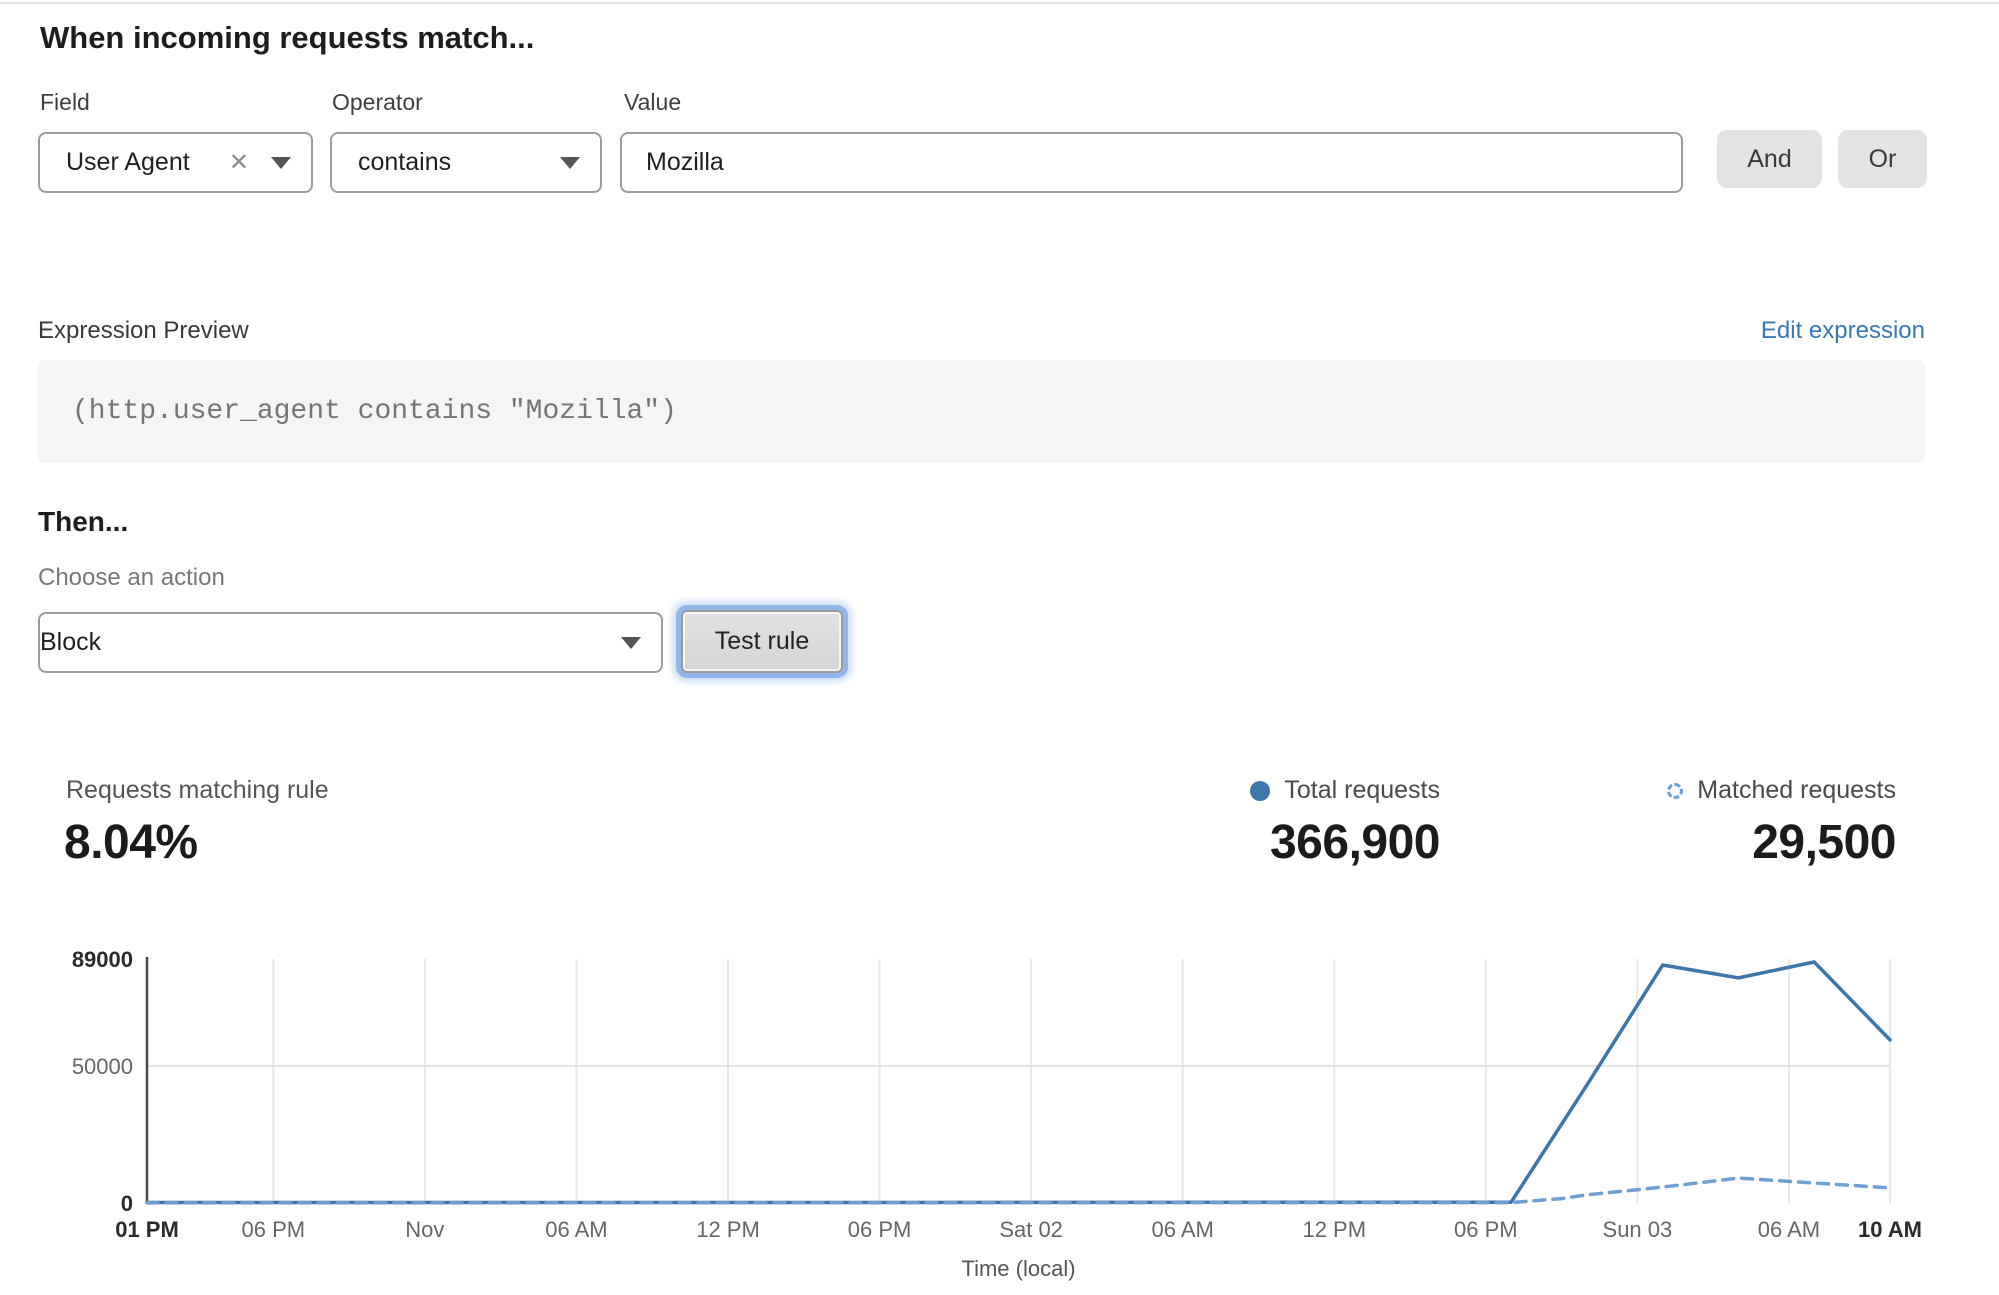  I want to click on or-button: Or, so click(1882, 159).